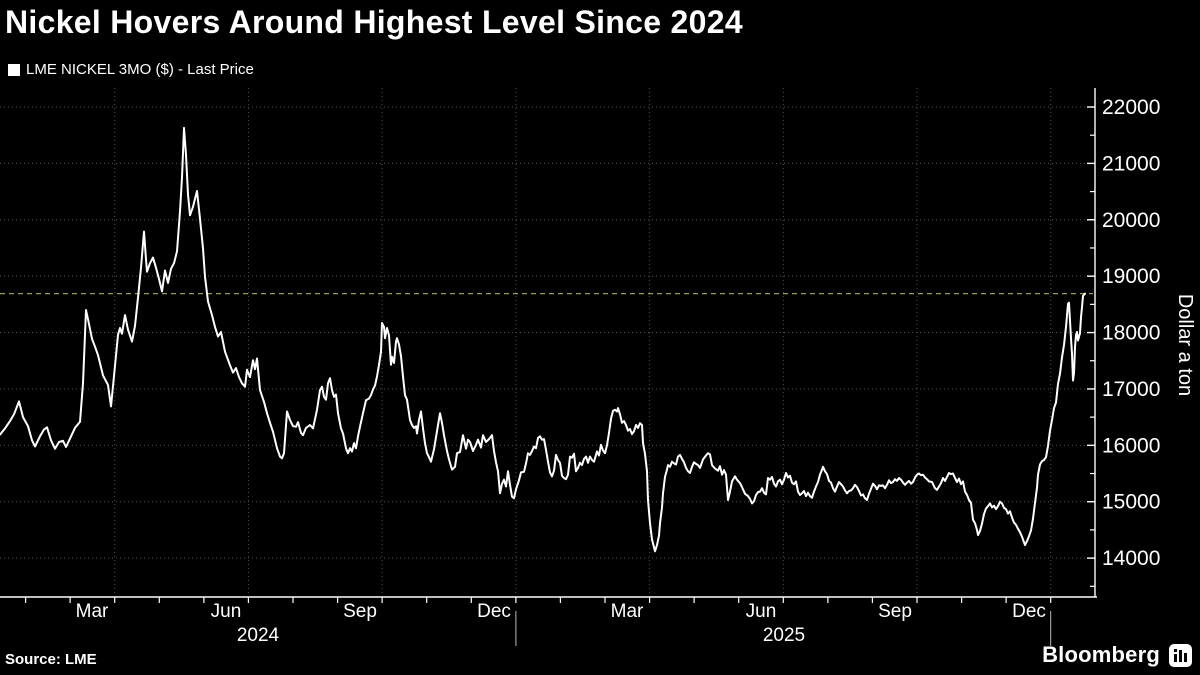 This screenshot has width=1200, height=675. I want to click on x-year-label: 2025, so click(784, 635).